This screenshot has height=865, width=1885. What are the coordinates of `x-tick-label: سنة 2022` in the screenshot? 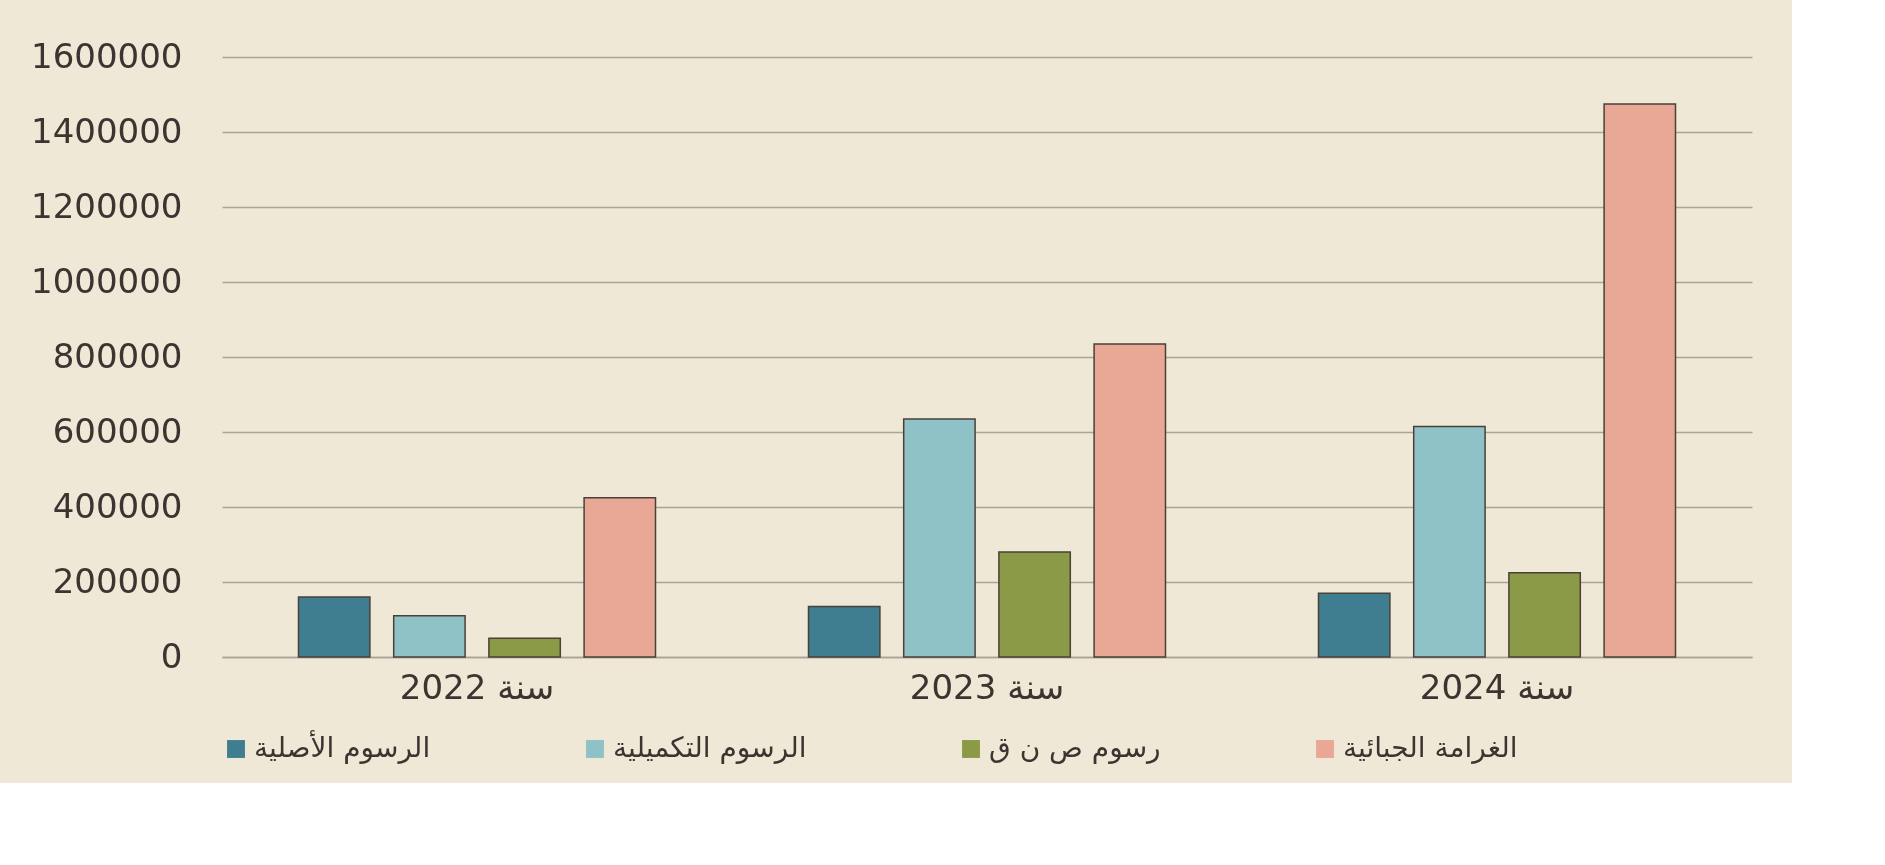 It's located at (477, 686).